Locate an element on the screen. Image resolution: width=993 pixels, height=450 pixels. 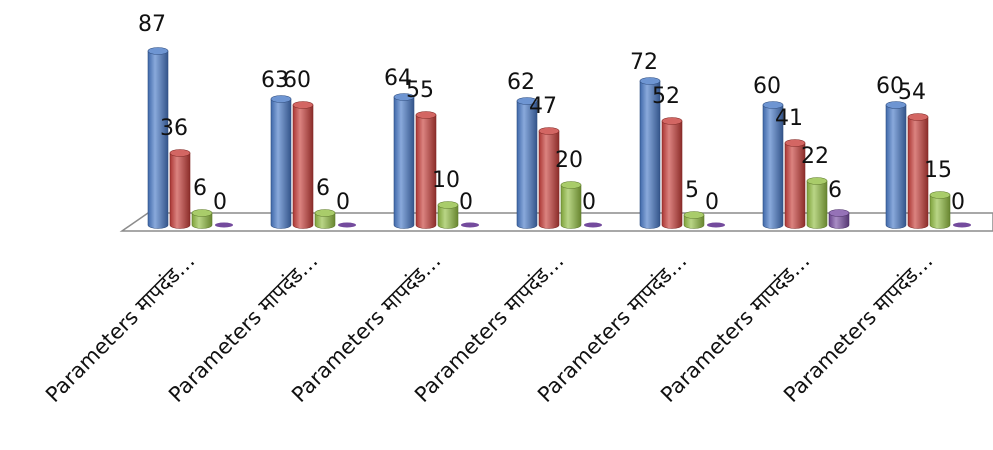
data-label: 72 is located at coordinates (644, 62).